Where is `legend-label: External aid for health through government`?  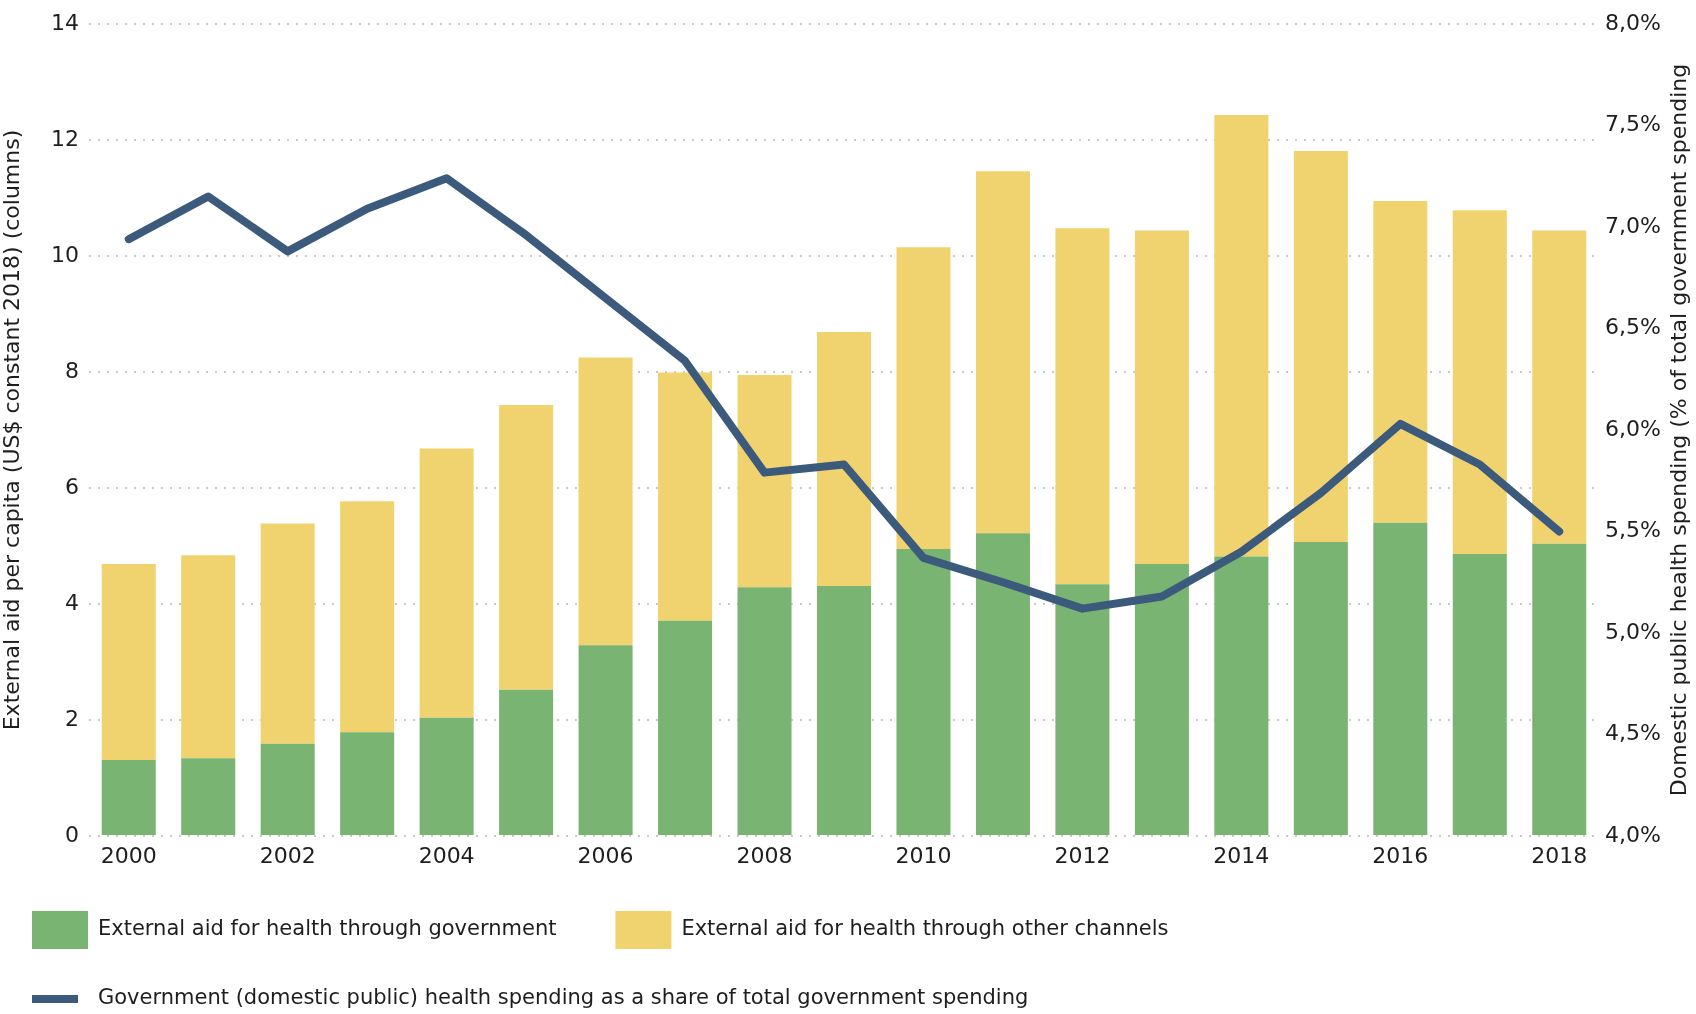
legend-label: External aid for health through government is located at coordinates (327, 928).